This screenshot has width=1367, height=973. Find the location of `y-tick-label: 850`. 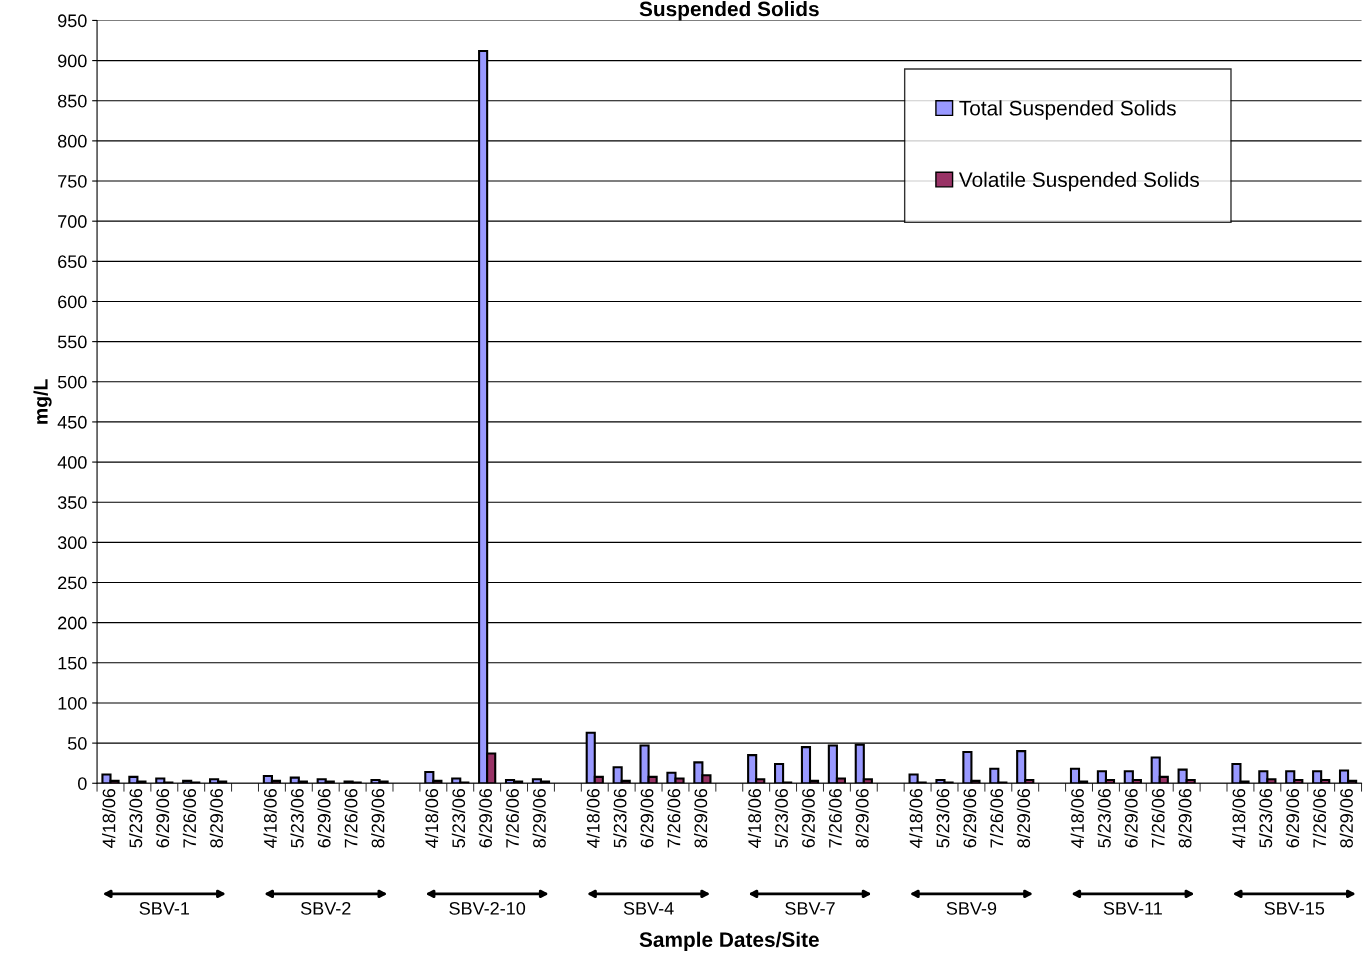

y-tick-label: 850 is located at coordinates (72, 101).